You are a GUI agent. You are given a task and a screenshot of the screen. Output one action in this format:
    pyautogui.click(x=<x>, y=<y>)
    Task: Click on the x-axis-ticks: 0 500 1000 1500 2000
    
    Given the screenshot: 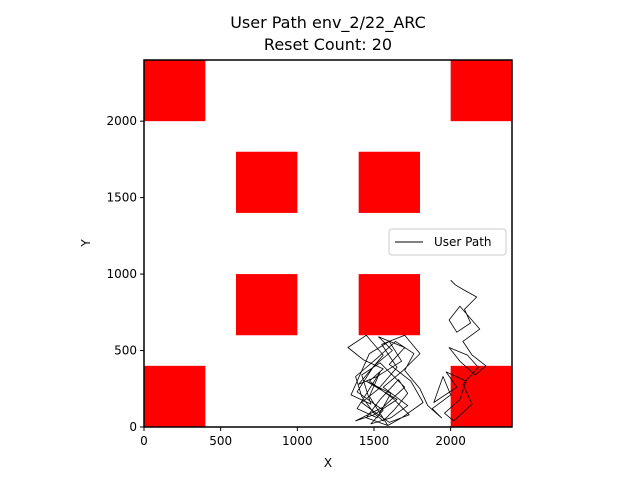 What is the action you would take?
    pyautogui.click(x=303, y=437)
    